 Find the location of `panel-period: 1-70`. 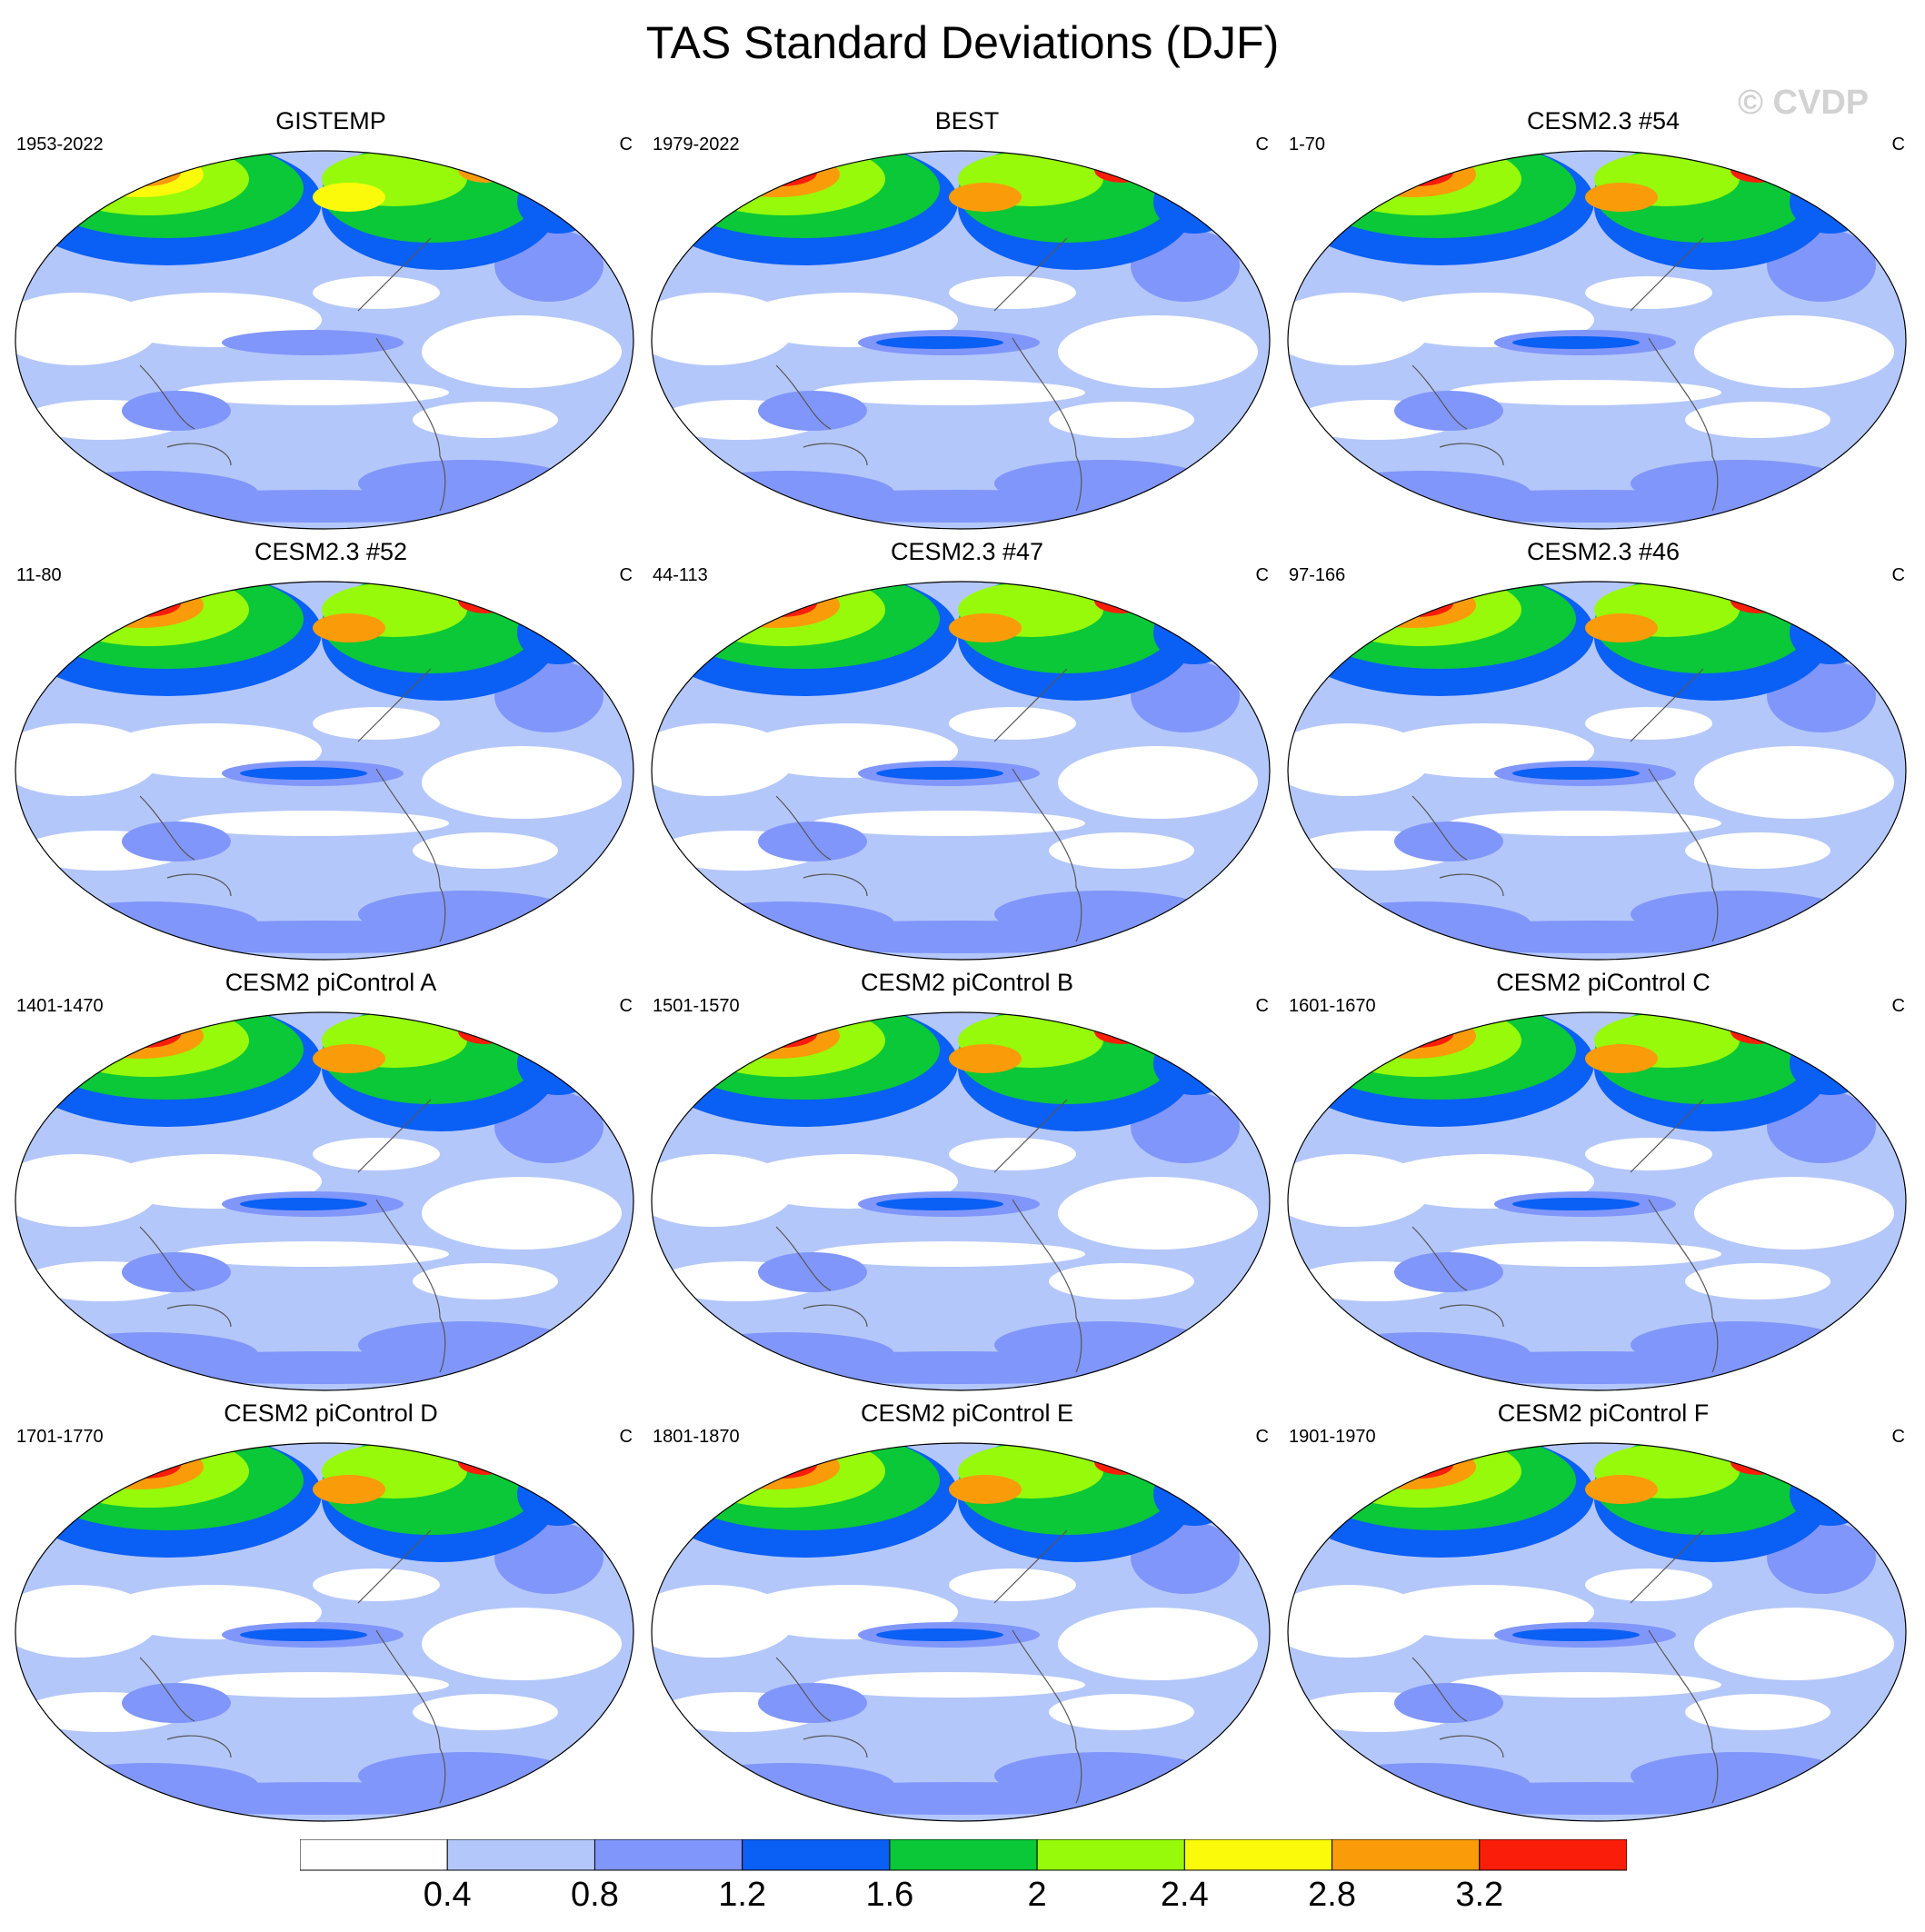

panel-period: 1-70 is located at coordinates (1307, 144).